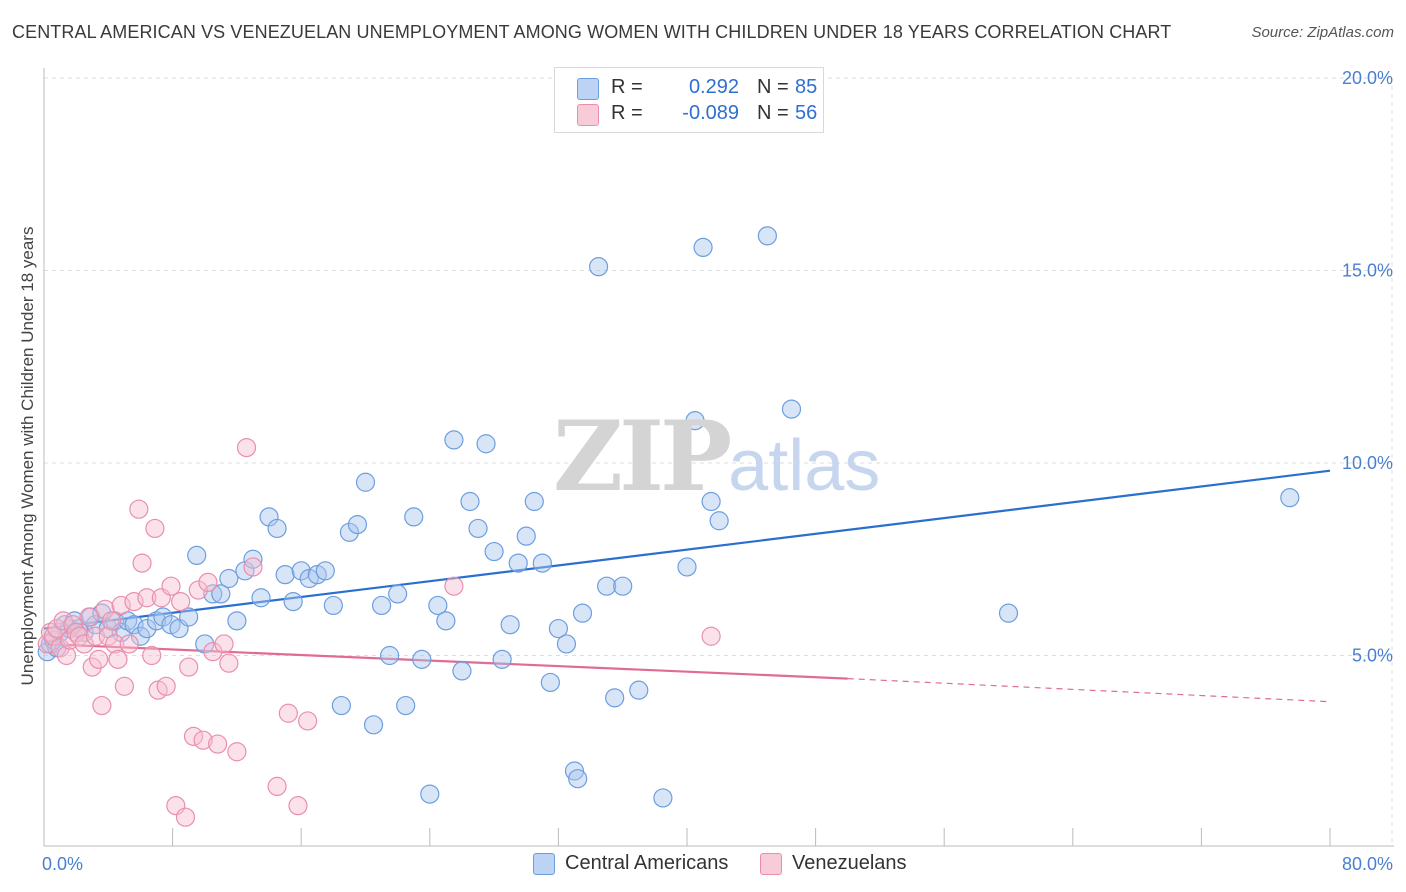  I want to click on legend-swatch-pink, so click(588, 115).